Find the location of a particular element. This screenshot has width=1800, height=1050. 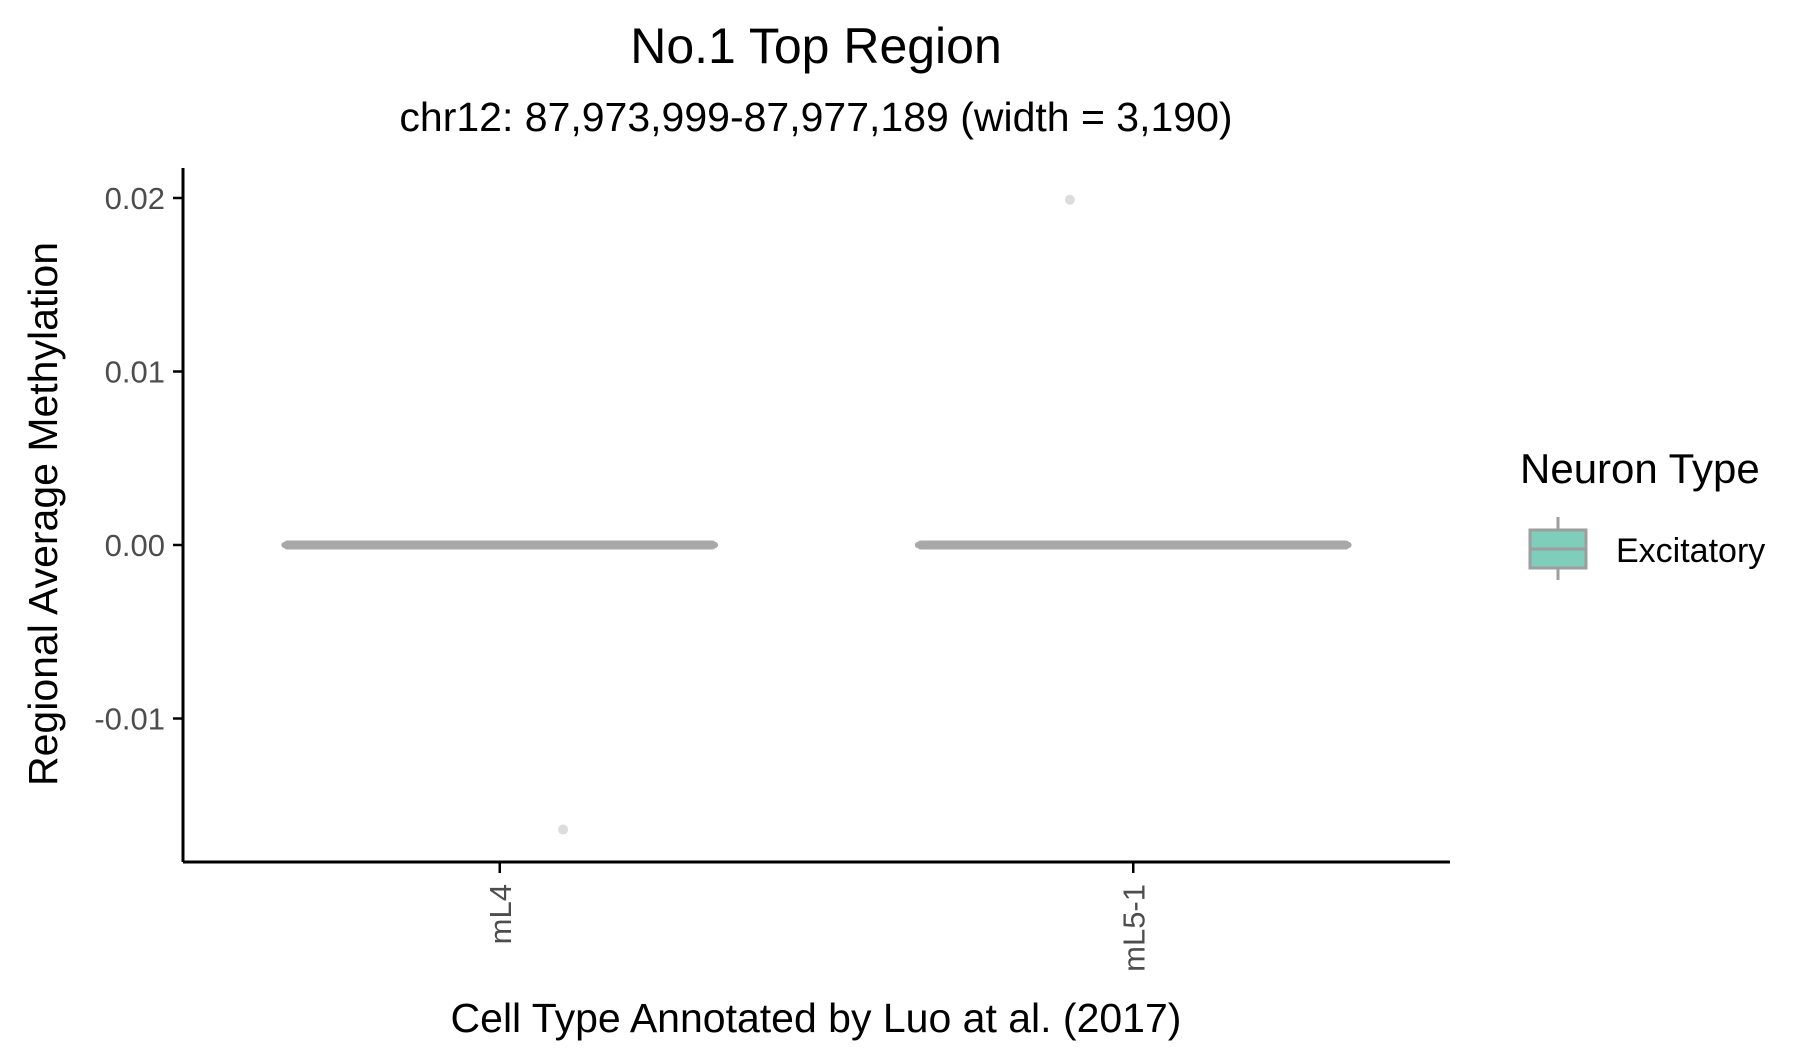

legend-title: Neuron Type is located at coordinates (1640, 468).